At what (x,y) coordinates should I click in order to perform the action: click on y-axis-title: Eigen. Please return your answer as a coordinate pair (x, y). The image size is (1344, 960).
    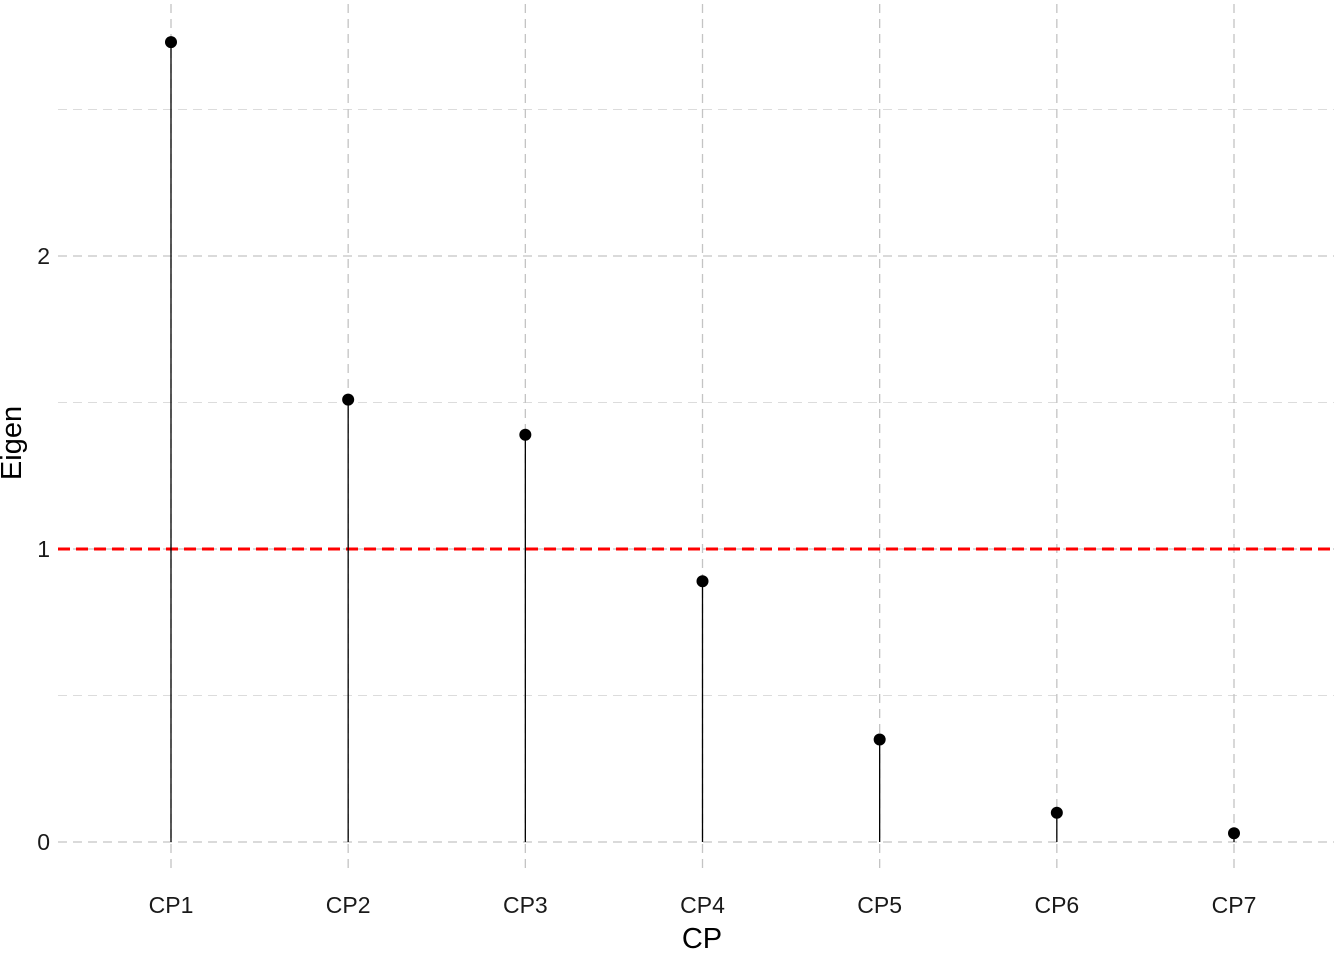
    Looking at the image, I should click on (14, 443).